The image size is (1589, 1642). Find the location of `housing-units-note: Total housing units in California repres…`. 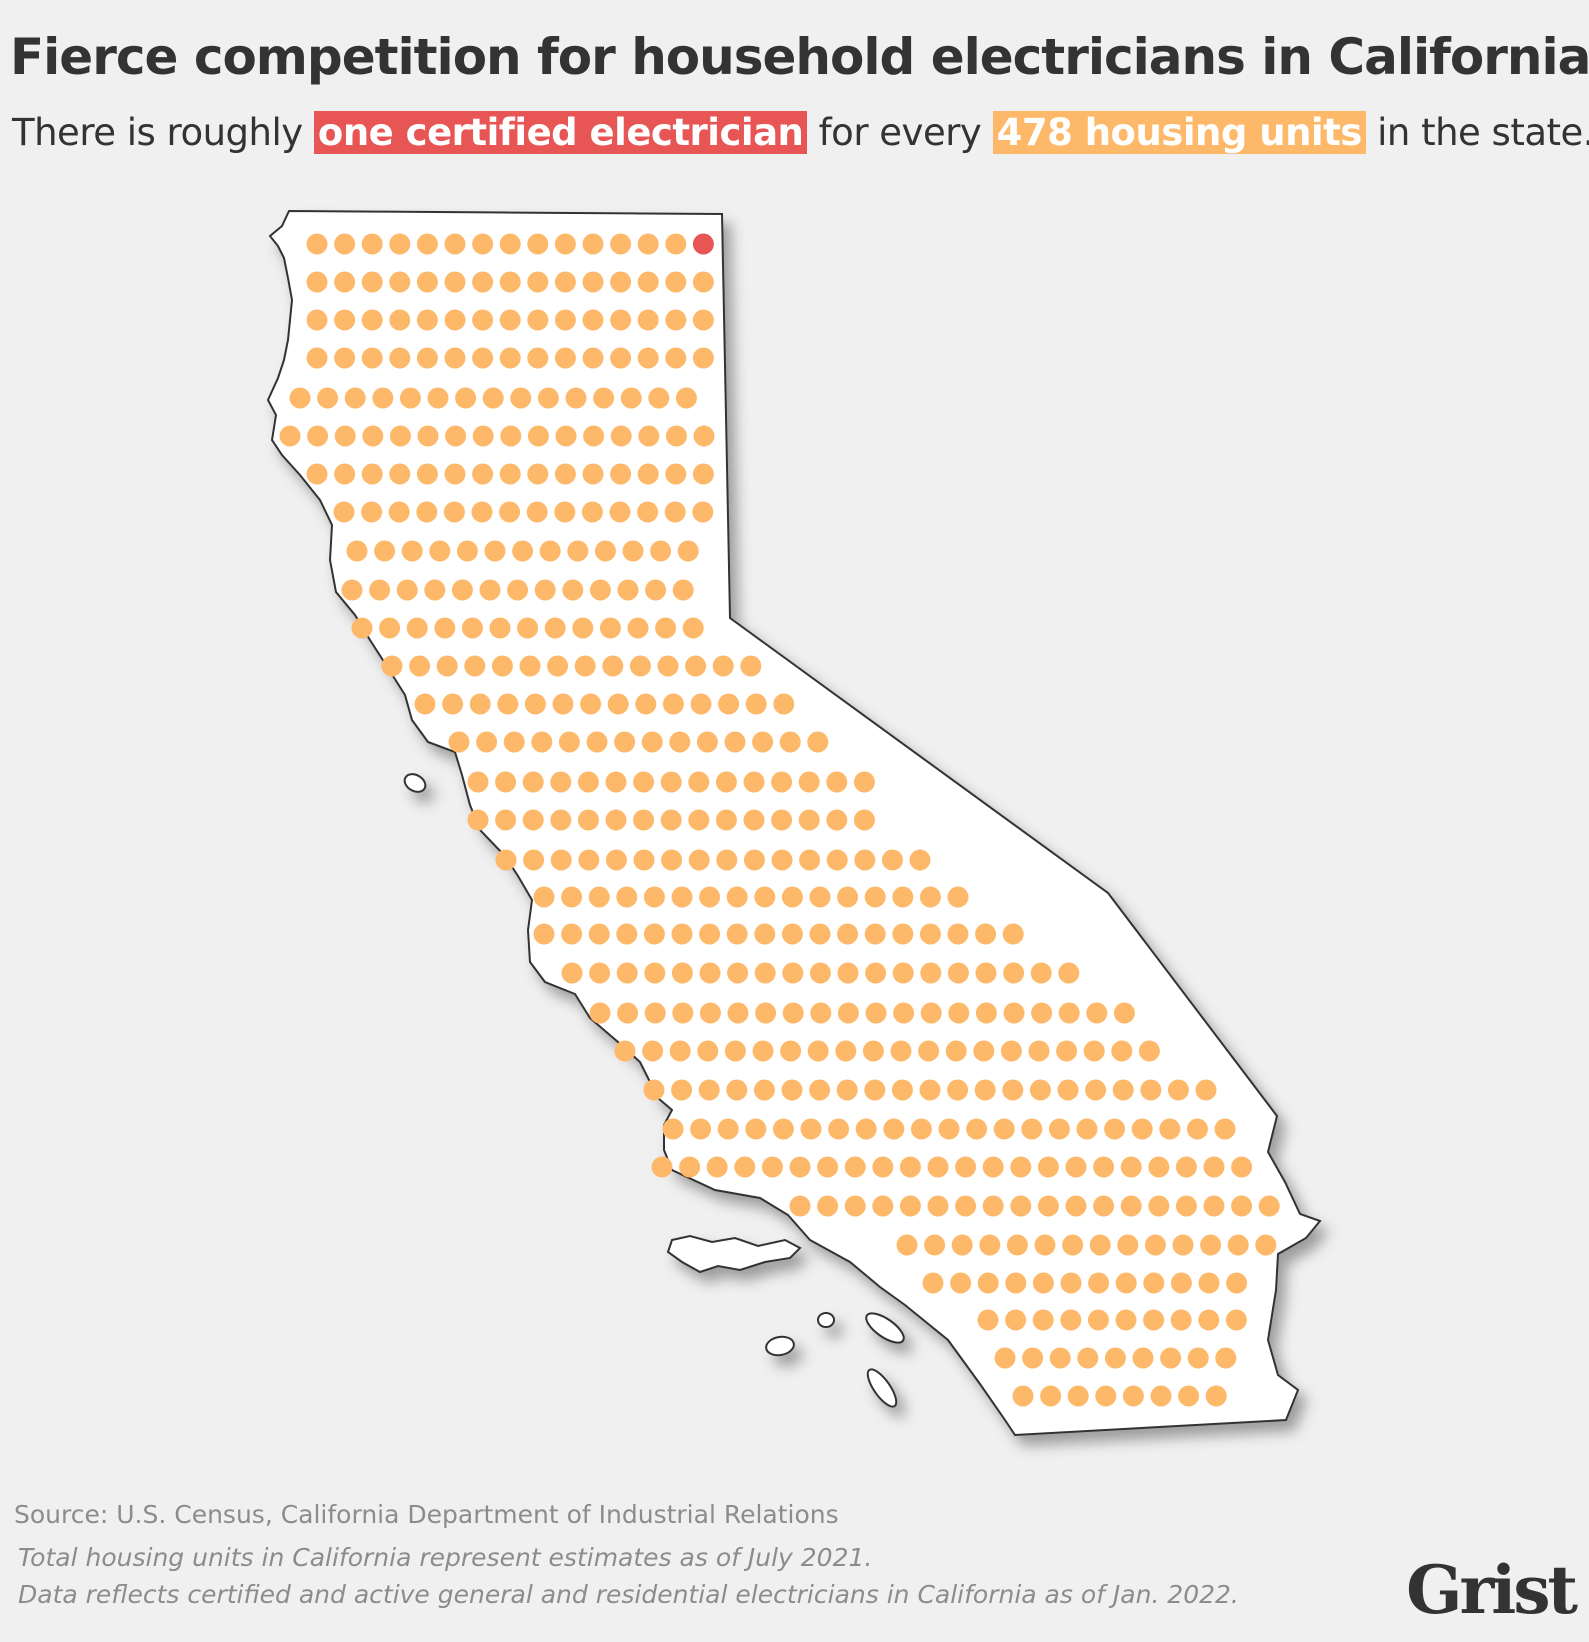

housing-units-note: Total housing units in California repres… is located at coordinates (445, 1557).